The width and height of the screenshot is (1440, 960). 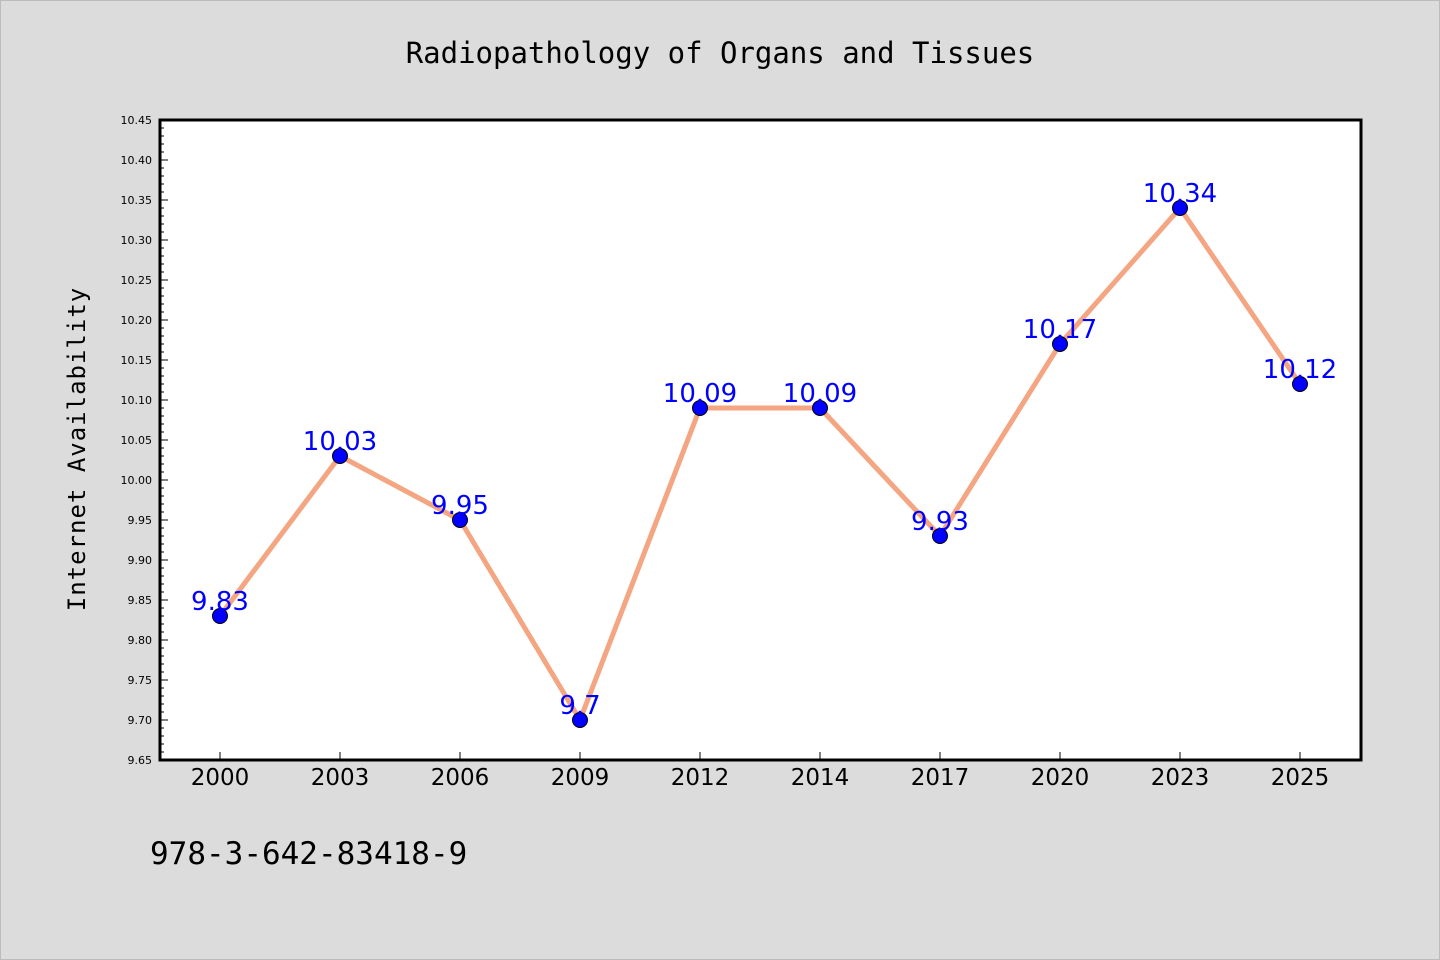 What do you see at coordinates (137, 360) in the screenshot?
I see `y-tick-label: 10.15` at bounding box center [137, 360].